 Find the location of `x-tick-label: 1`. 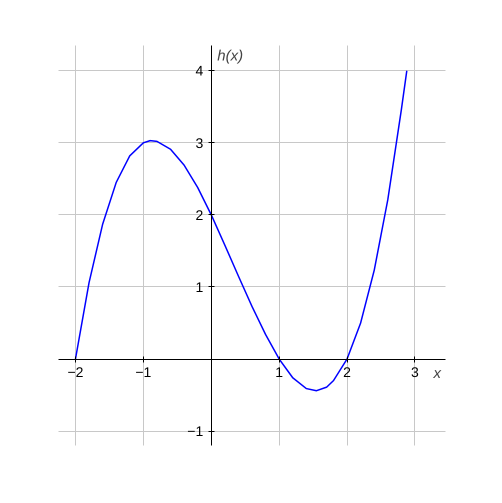

x-tick-label: 1 is located at coordinates (279, 372).